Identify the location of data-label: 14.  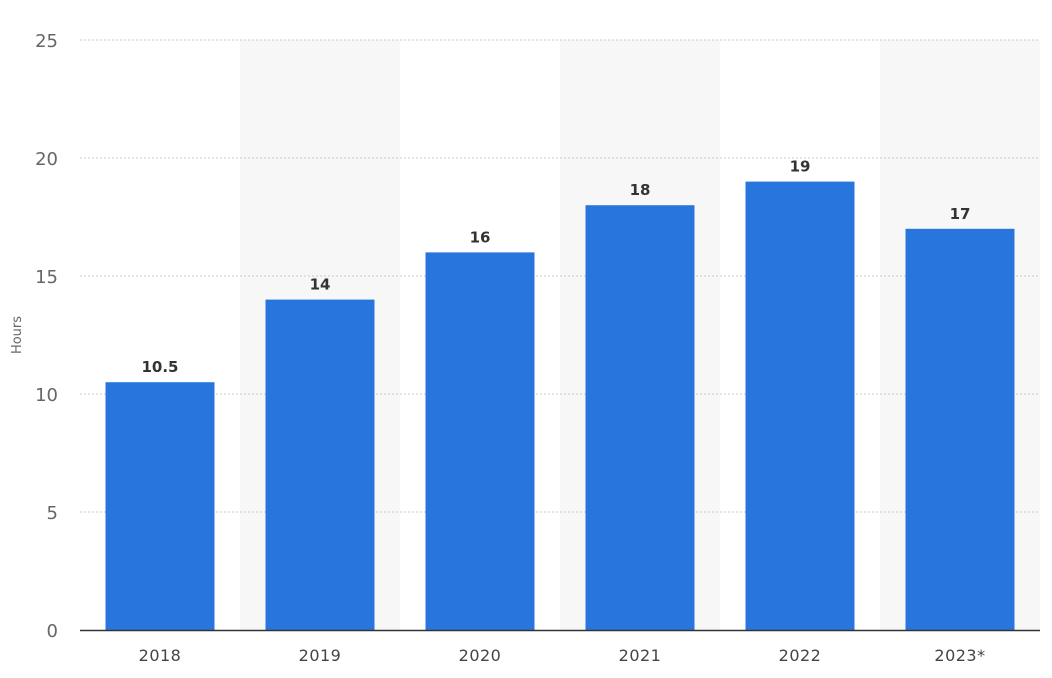
(320, 285).